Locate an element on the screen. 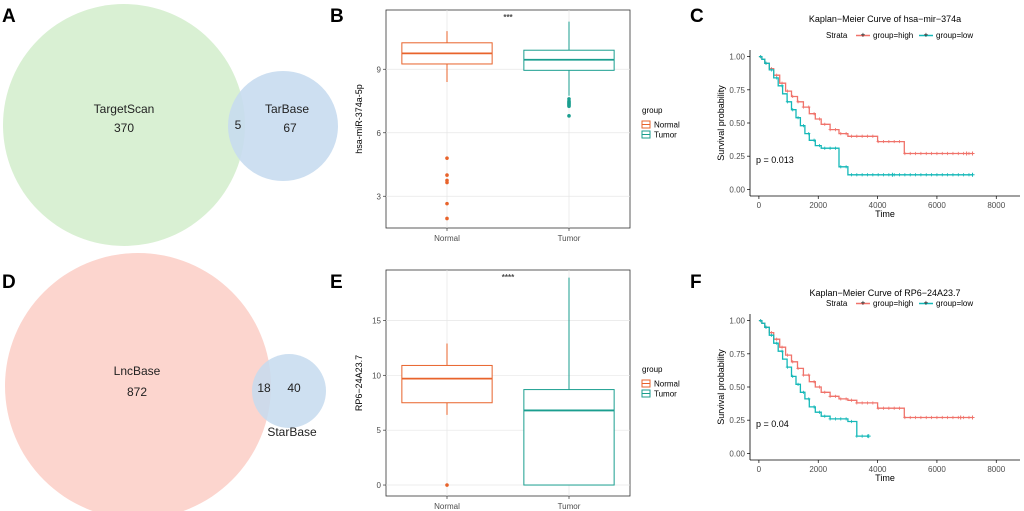 The width and height of the screenshot is (1024, 511). chart-title: Kaplan−Meier Curve of RP6−24A23.7 is located at coordinates (884, 293).